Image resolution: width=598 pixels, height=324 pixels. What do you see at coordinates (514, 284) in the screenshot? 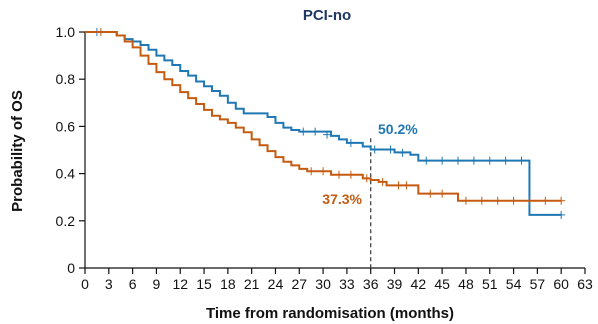
I see `x-tick-label: 54` at bounding box center [514, 284].